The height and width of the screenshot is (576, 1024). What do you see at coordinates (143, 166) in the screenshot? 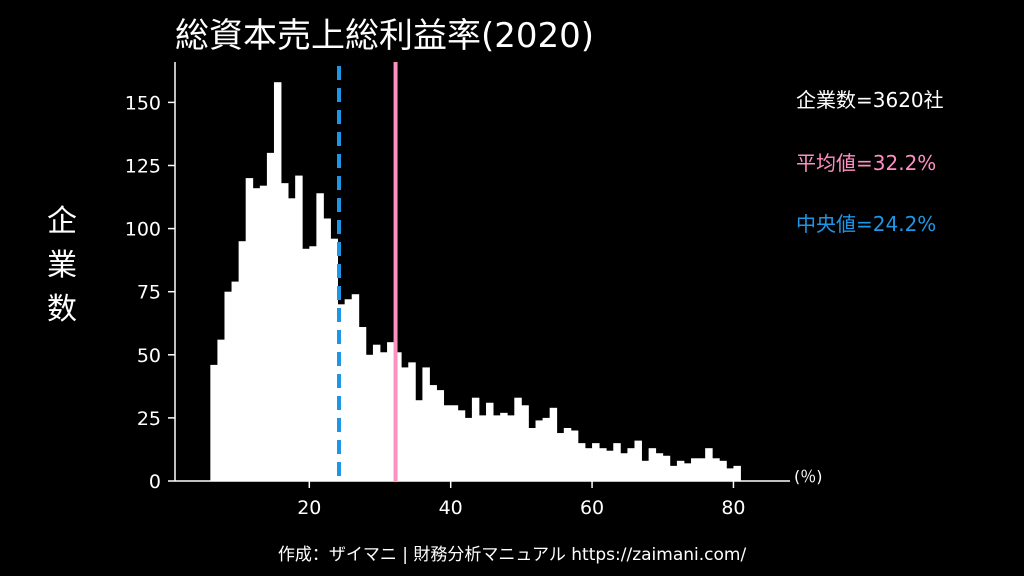
I see `y-tick-label: 125` at bounding box center [143, 166].